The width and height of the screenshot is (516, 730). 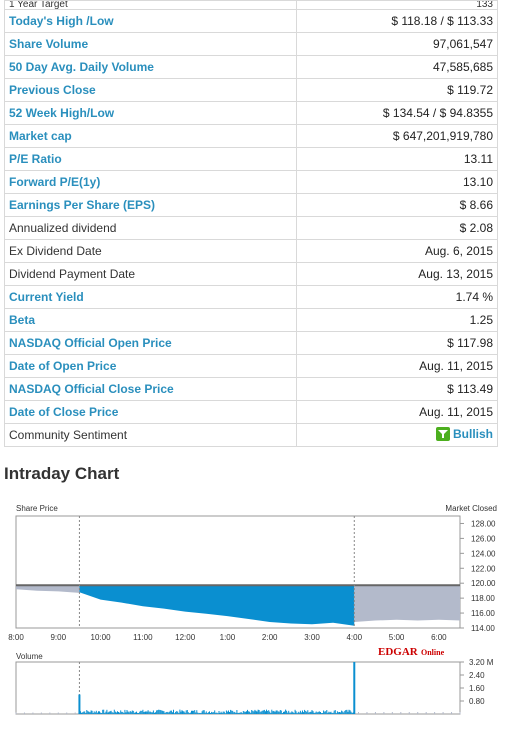 What do you see at coordinates (397, 435) in the screenshot?
I see `sentiment-value-cell: Bullish` at bounding box center [397, 435].